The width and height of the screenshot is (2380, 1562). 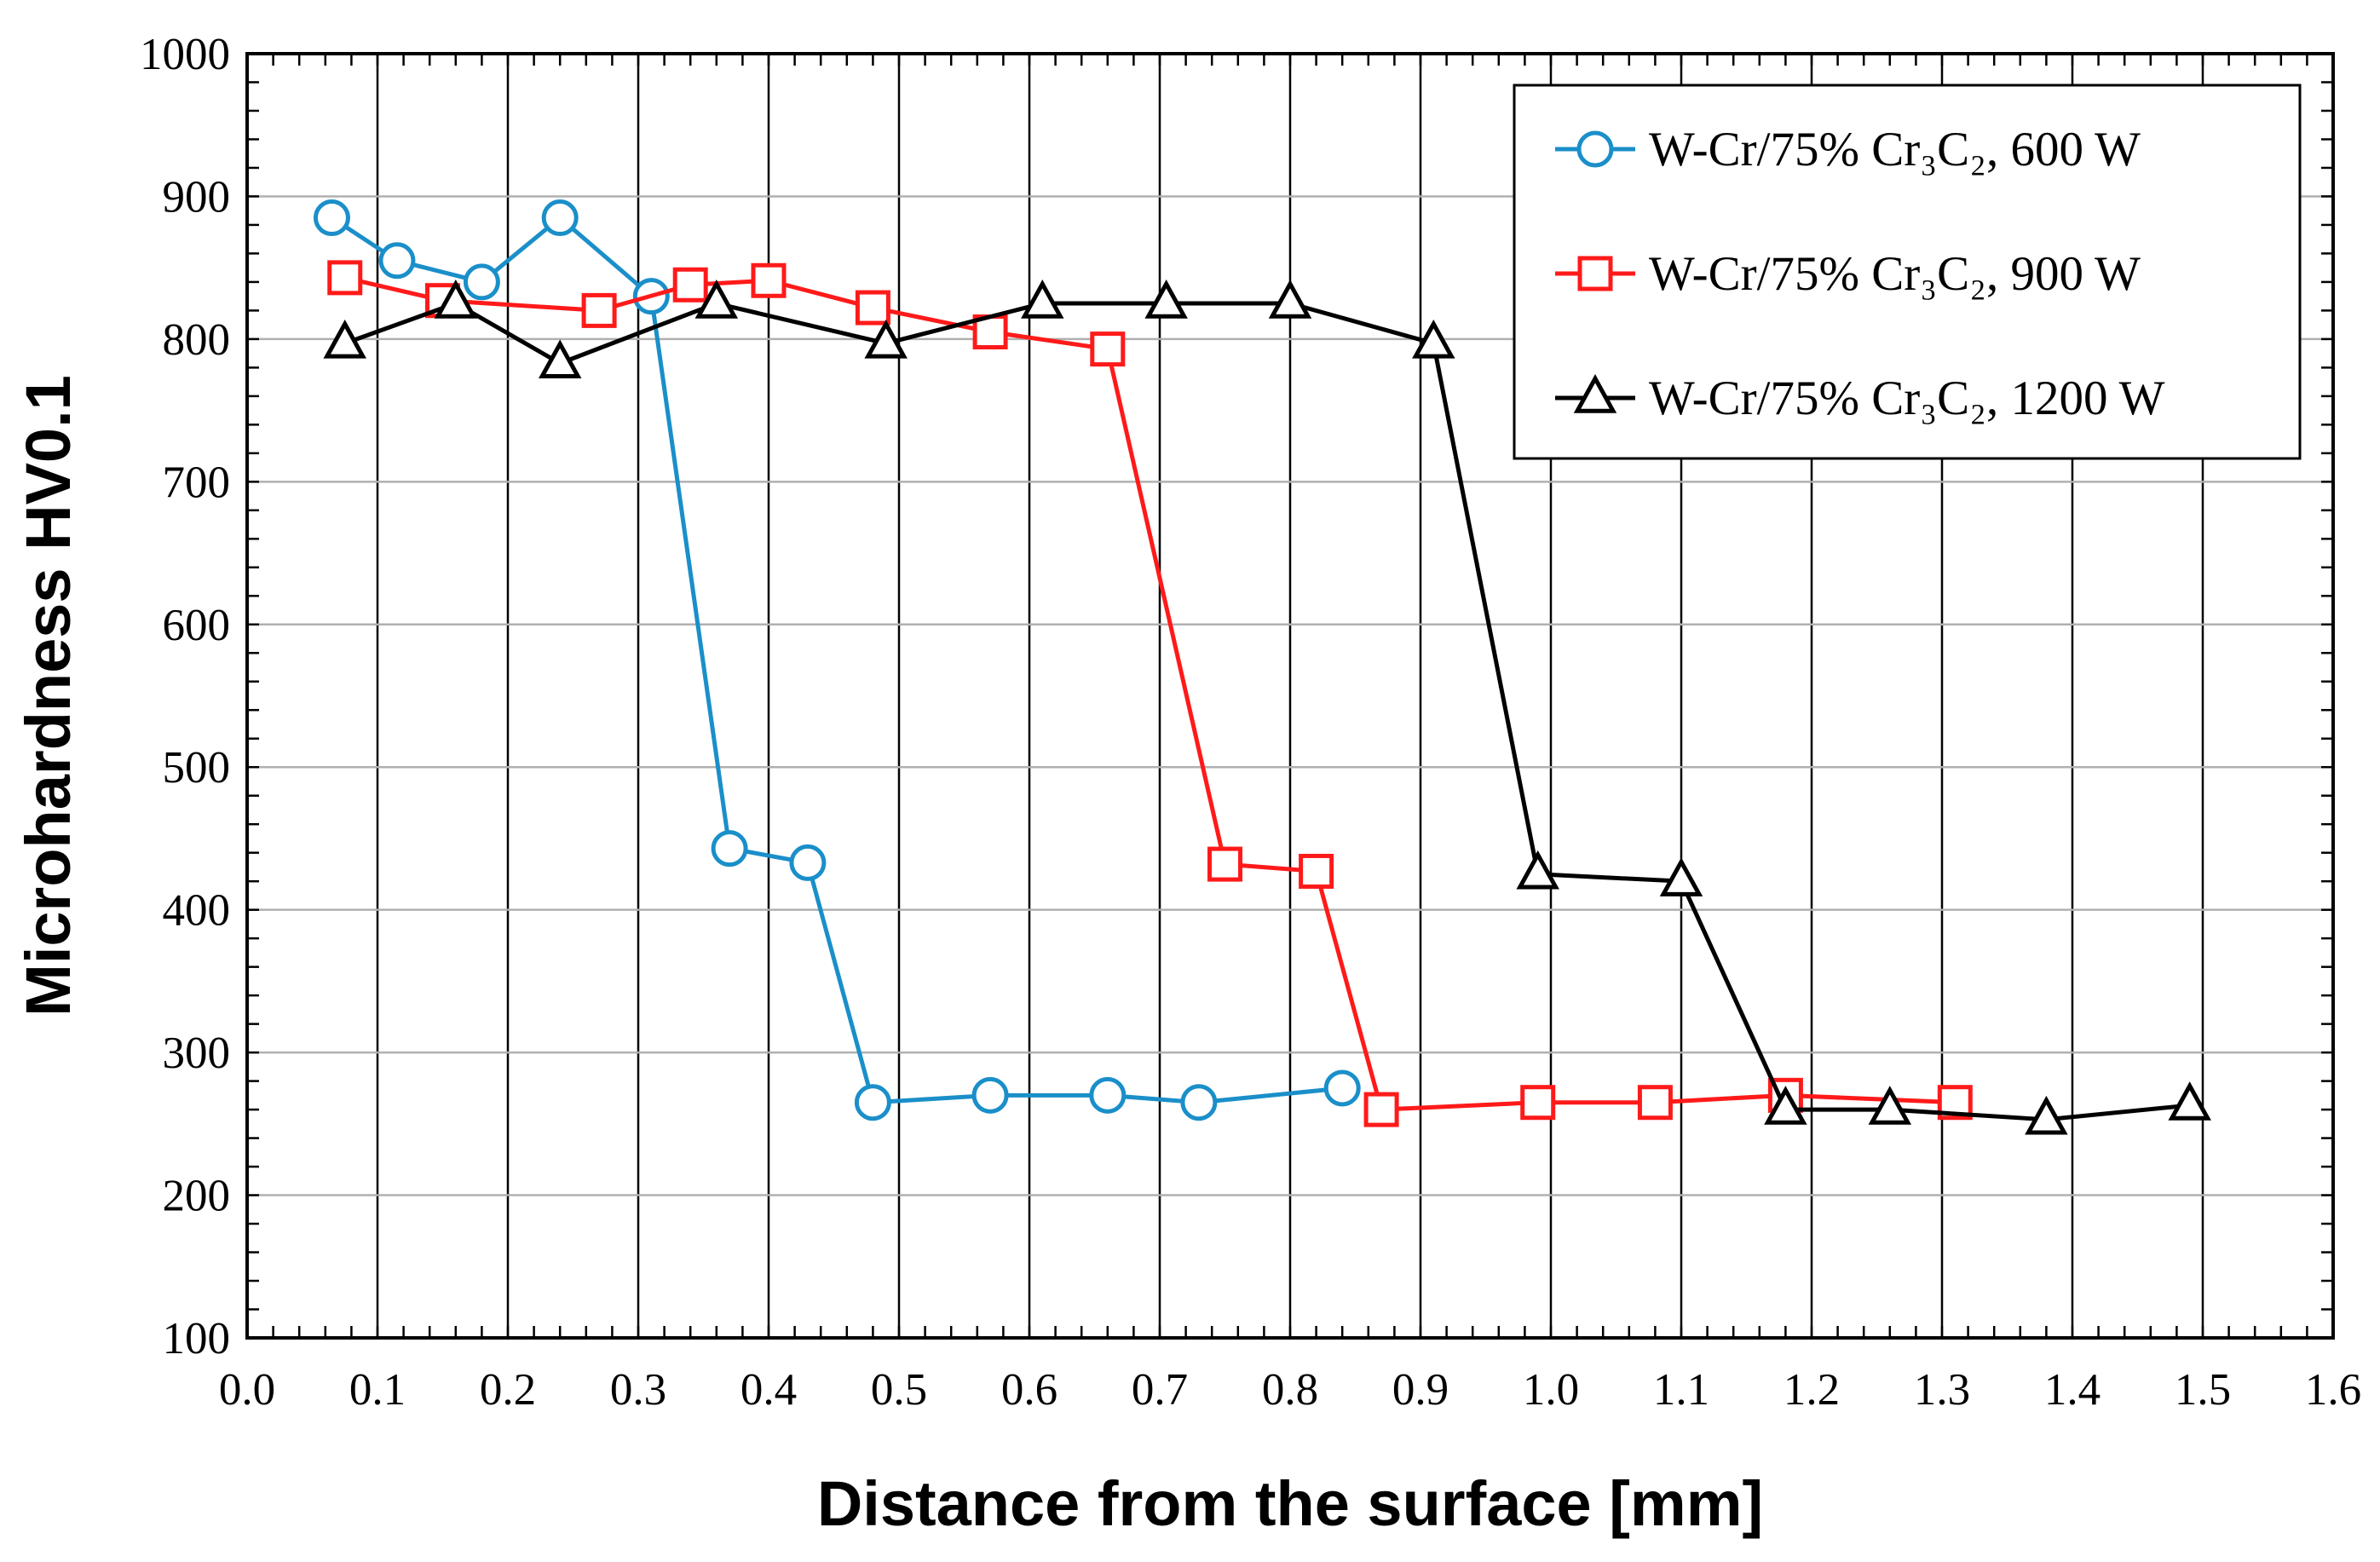 I want to click on x-tick-label: 0.0, so click(x=247, y=1390).